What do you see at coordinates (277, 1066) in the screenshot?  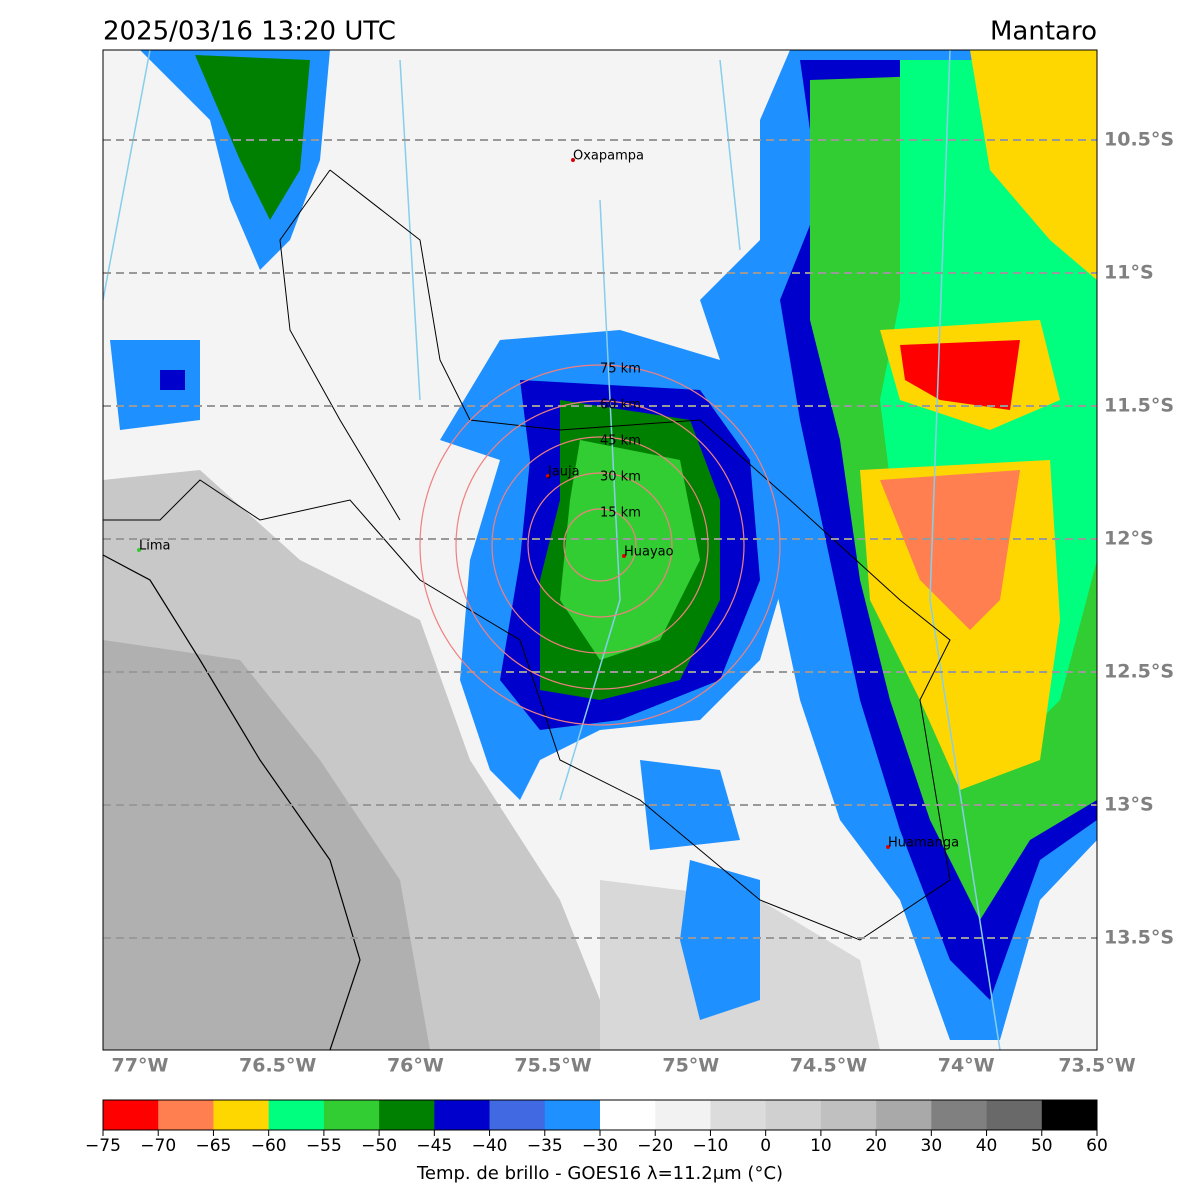 I see `lon-label: 76.5°W` at bounding box center [277, 1066].